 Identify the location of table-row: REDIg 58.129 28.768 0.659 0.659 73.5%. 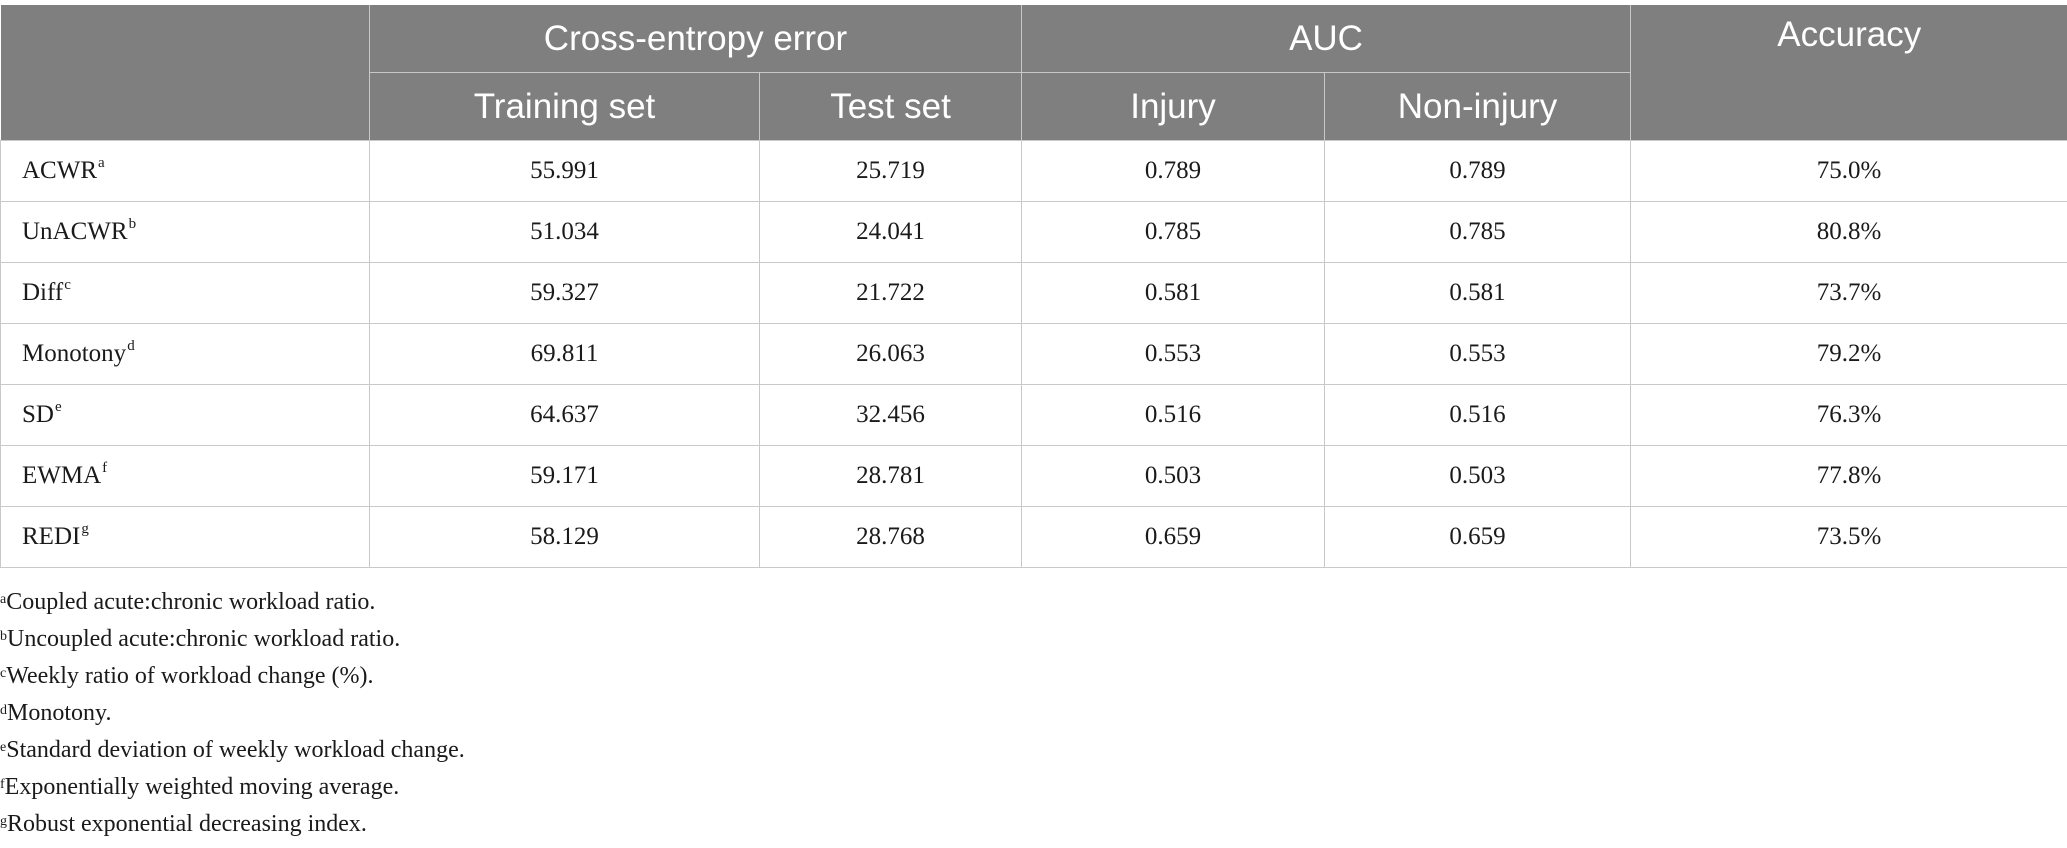
(1033, 537).